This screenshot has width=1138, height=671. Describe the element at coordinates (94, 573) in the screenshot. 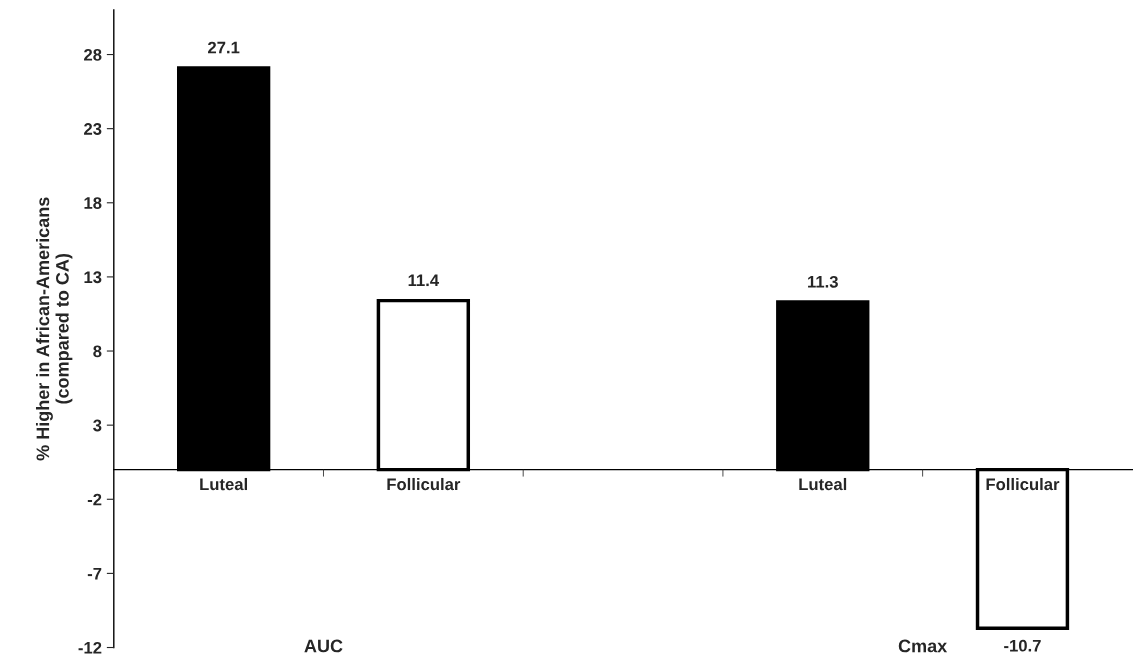

I see `y-tick-label: -7` at that location.